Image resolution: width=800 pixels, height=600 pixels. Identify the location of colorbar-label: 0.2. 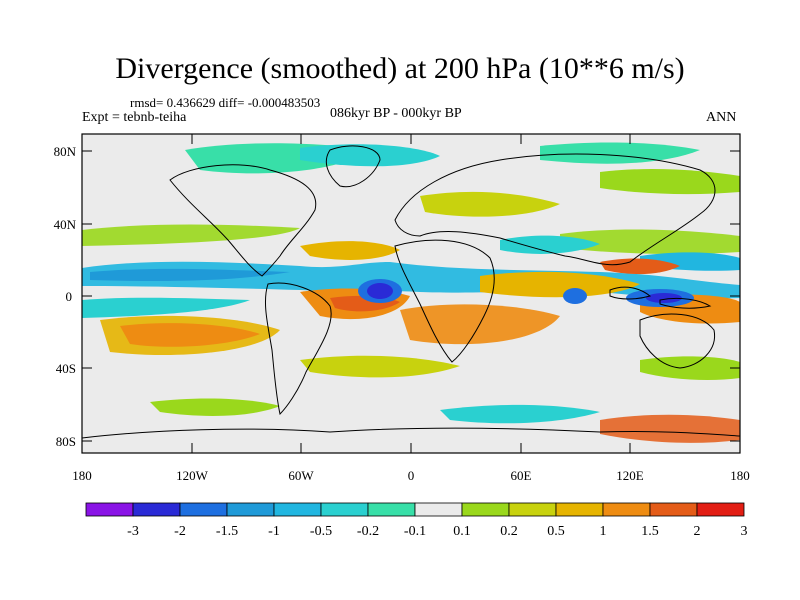
(509, 531).